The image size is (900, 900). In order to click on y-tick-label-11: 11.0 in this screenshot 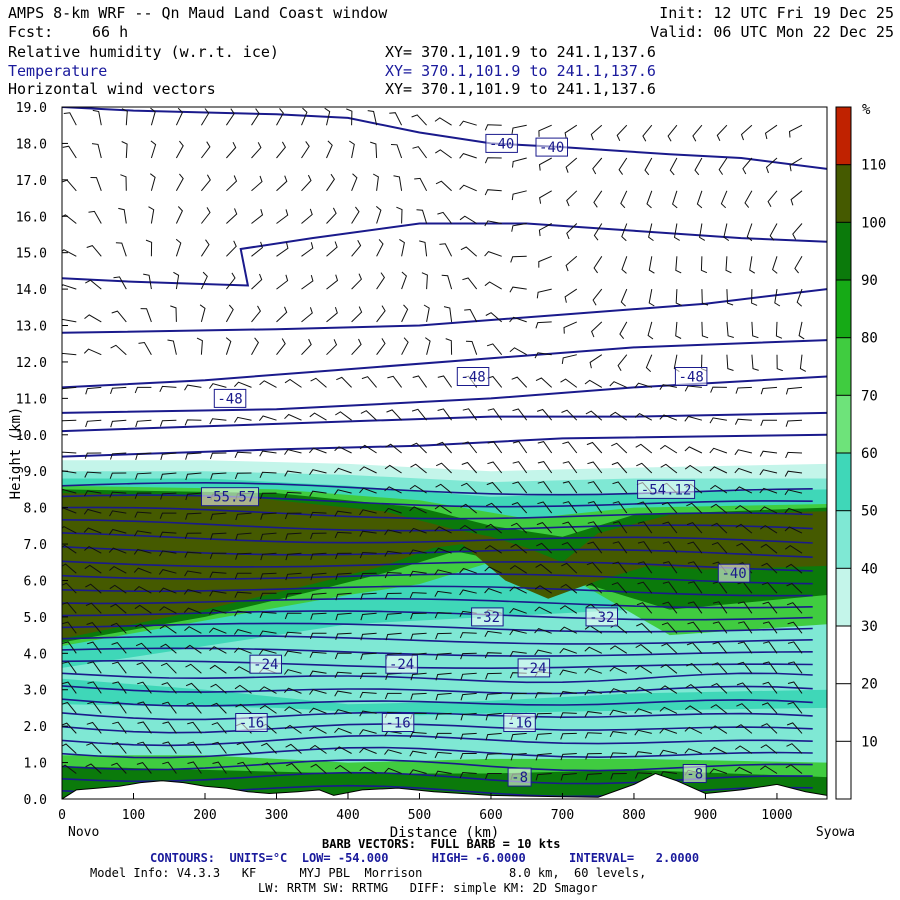, I will do `click(31, 399)`.